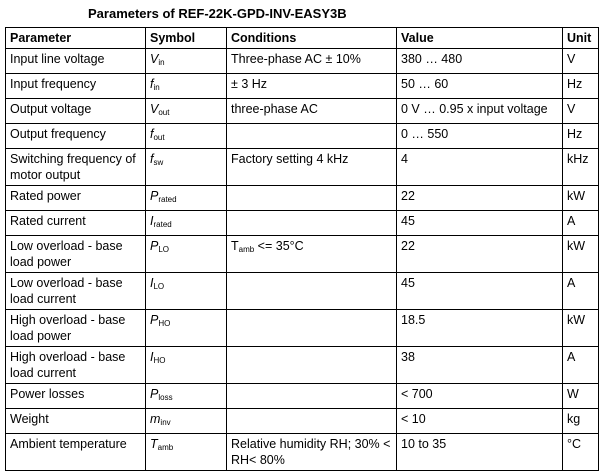 The height and width of the screenshot is (471, 602). I want to click on header-cell: Symbol, so click(186, 38).